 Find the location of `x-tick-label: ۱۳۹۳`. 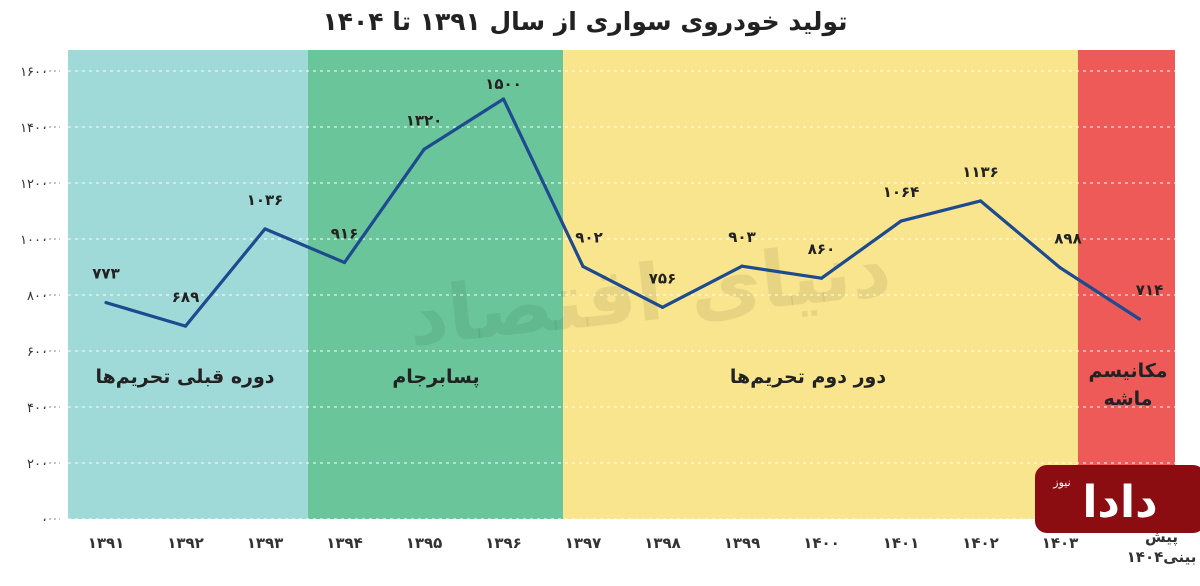

x-tick-label: ۱۳۹۳ is located at coordinates (265, 543).